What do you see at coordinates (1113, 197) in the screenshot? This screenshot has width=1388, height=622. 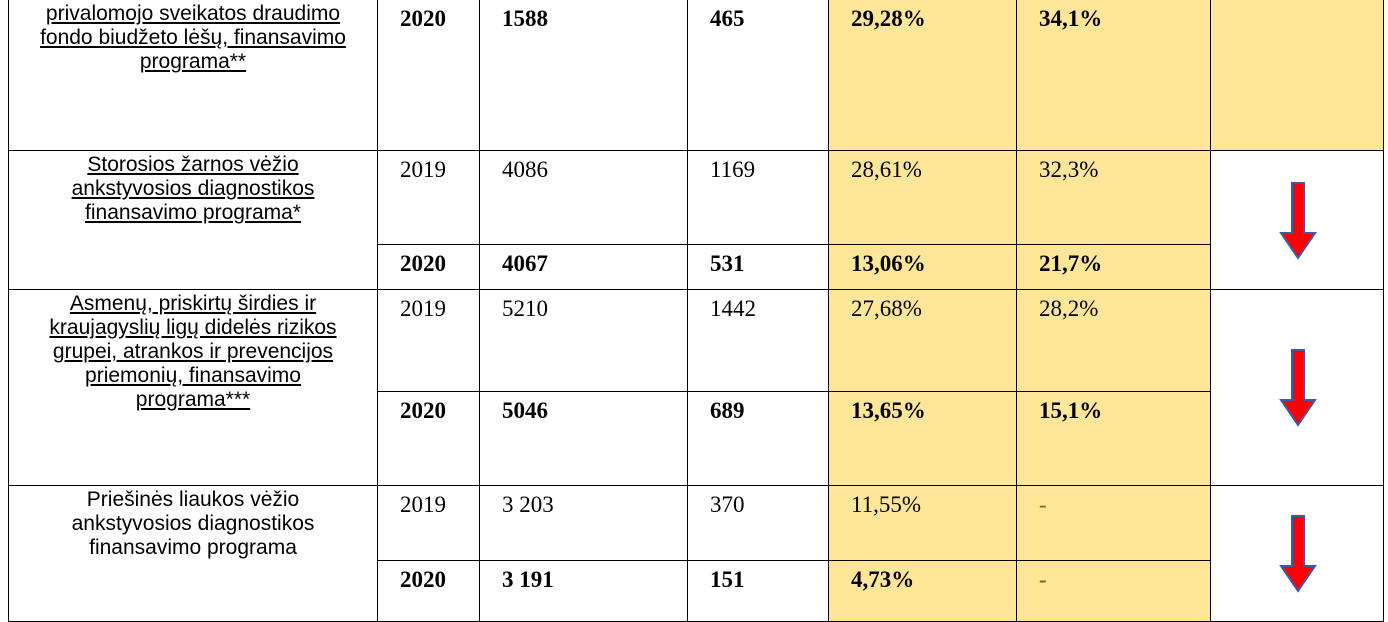 I see `cell-p2: 32,3%` at bounding box center [1113, 197].